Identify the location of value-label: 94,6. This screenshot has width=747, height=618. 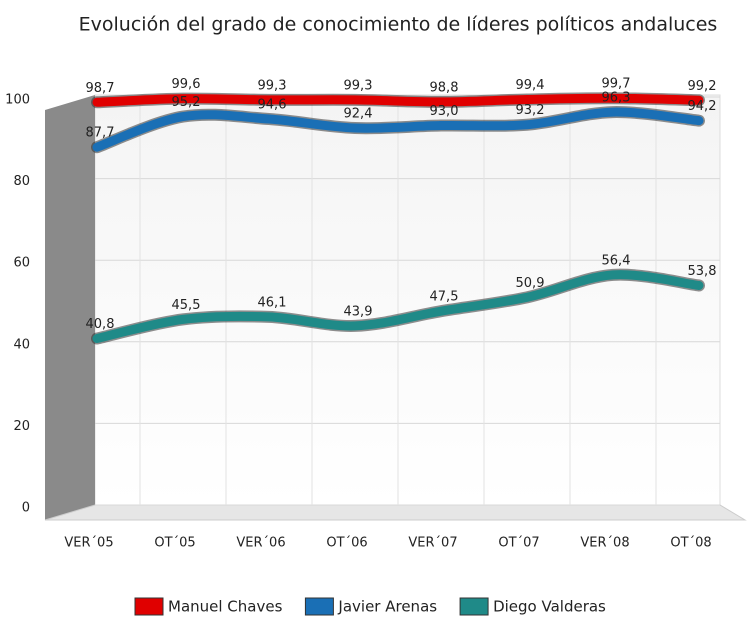
(272, 105).